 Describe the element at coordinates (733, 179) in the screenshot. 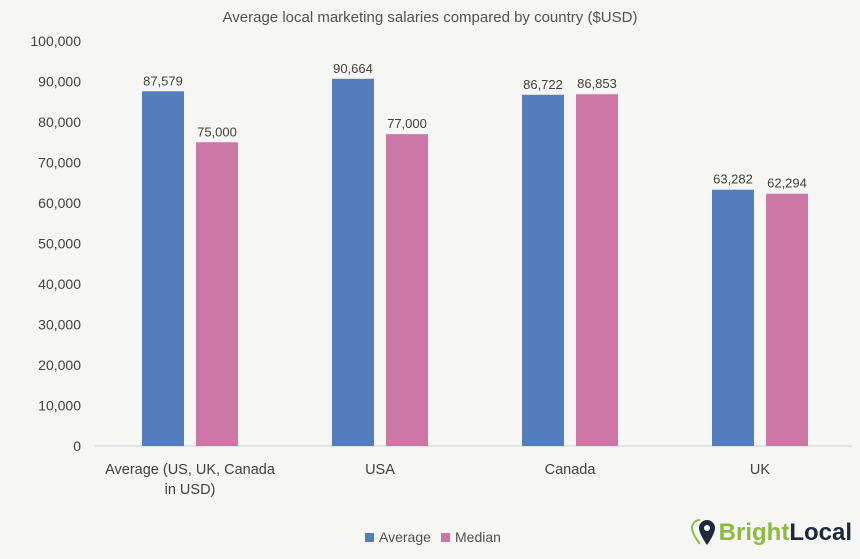

I see `data-label: 63,282` at that location.